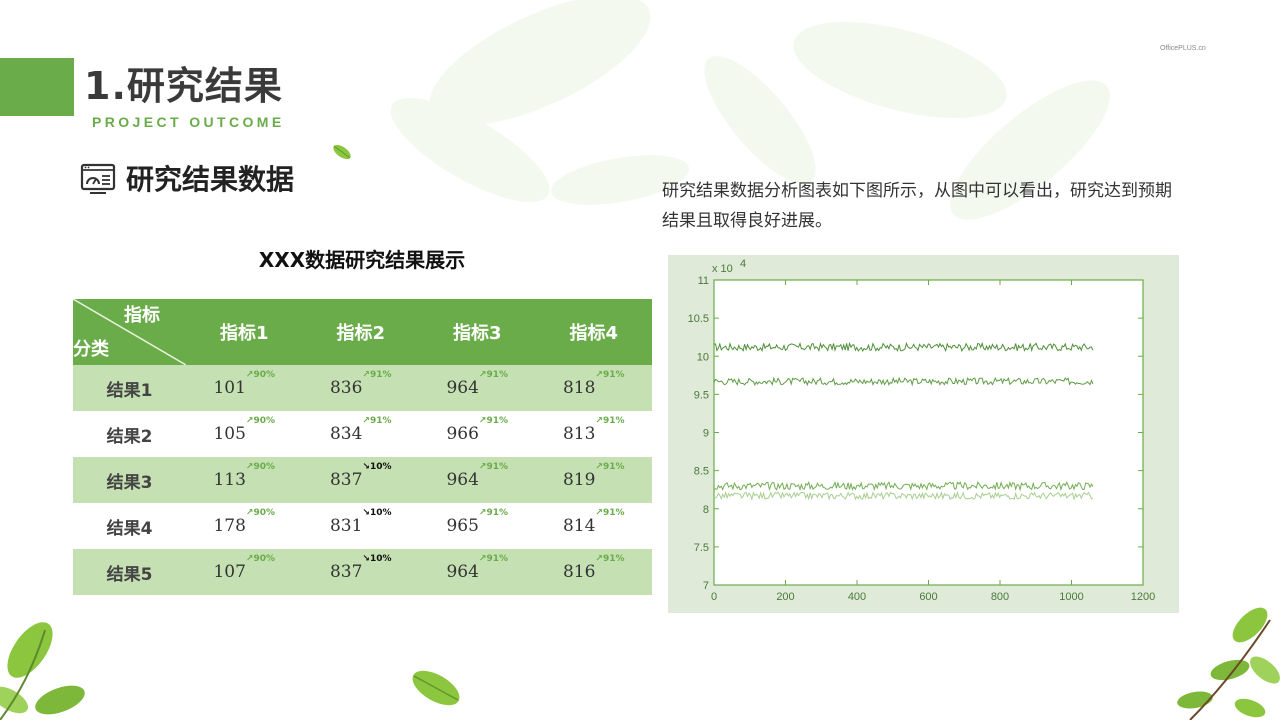 This screenshot has width=1280, height=720. What do you see at coordinates (366, 467) in the screenshot?
I see `trend-down-arrow-icon: ↘` at bounding box center [366, 467].